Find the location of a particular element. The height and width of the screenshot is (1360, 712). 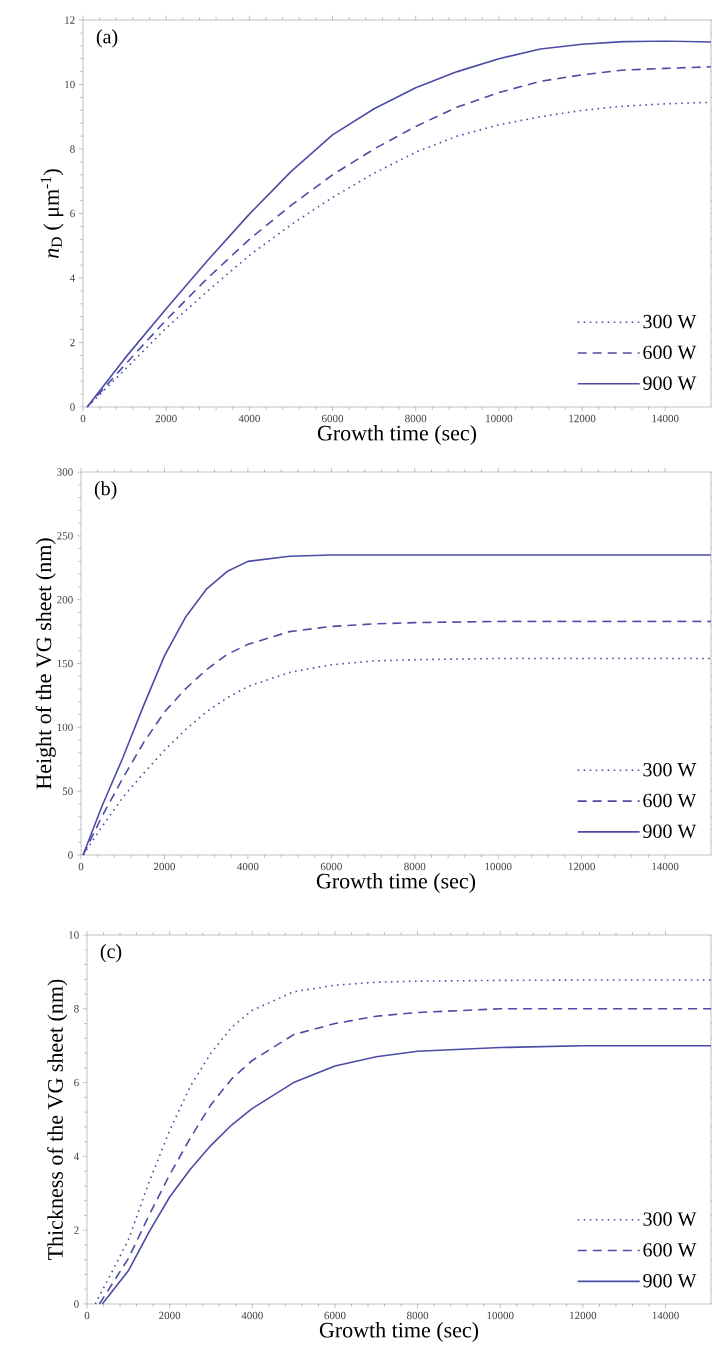

y-tick-label: 50 is located at coordinates (67, 791).